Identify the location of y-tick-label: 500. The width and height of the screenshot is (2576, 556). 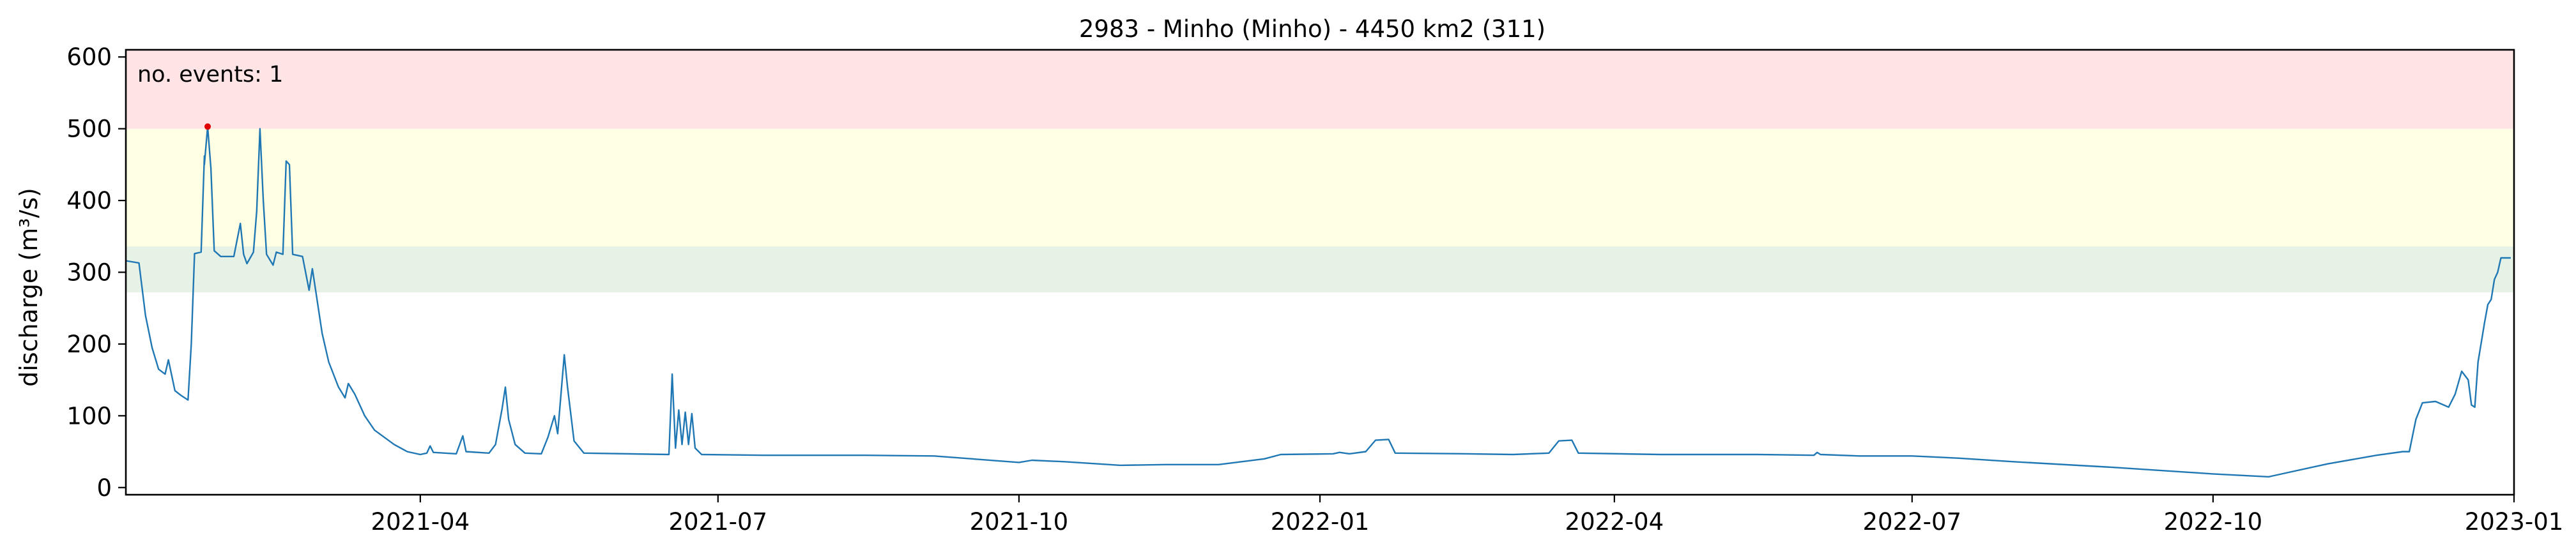
(89, 129).